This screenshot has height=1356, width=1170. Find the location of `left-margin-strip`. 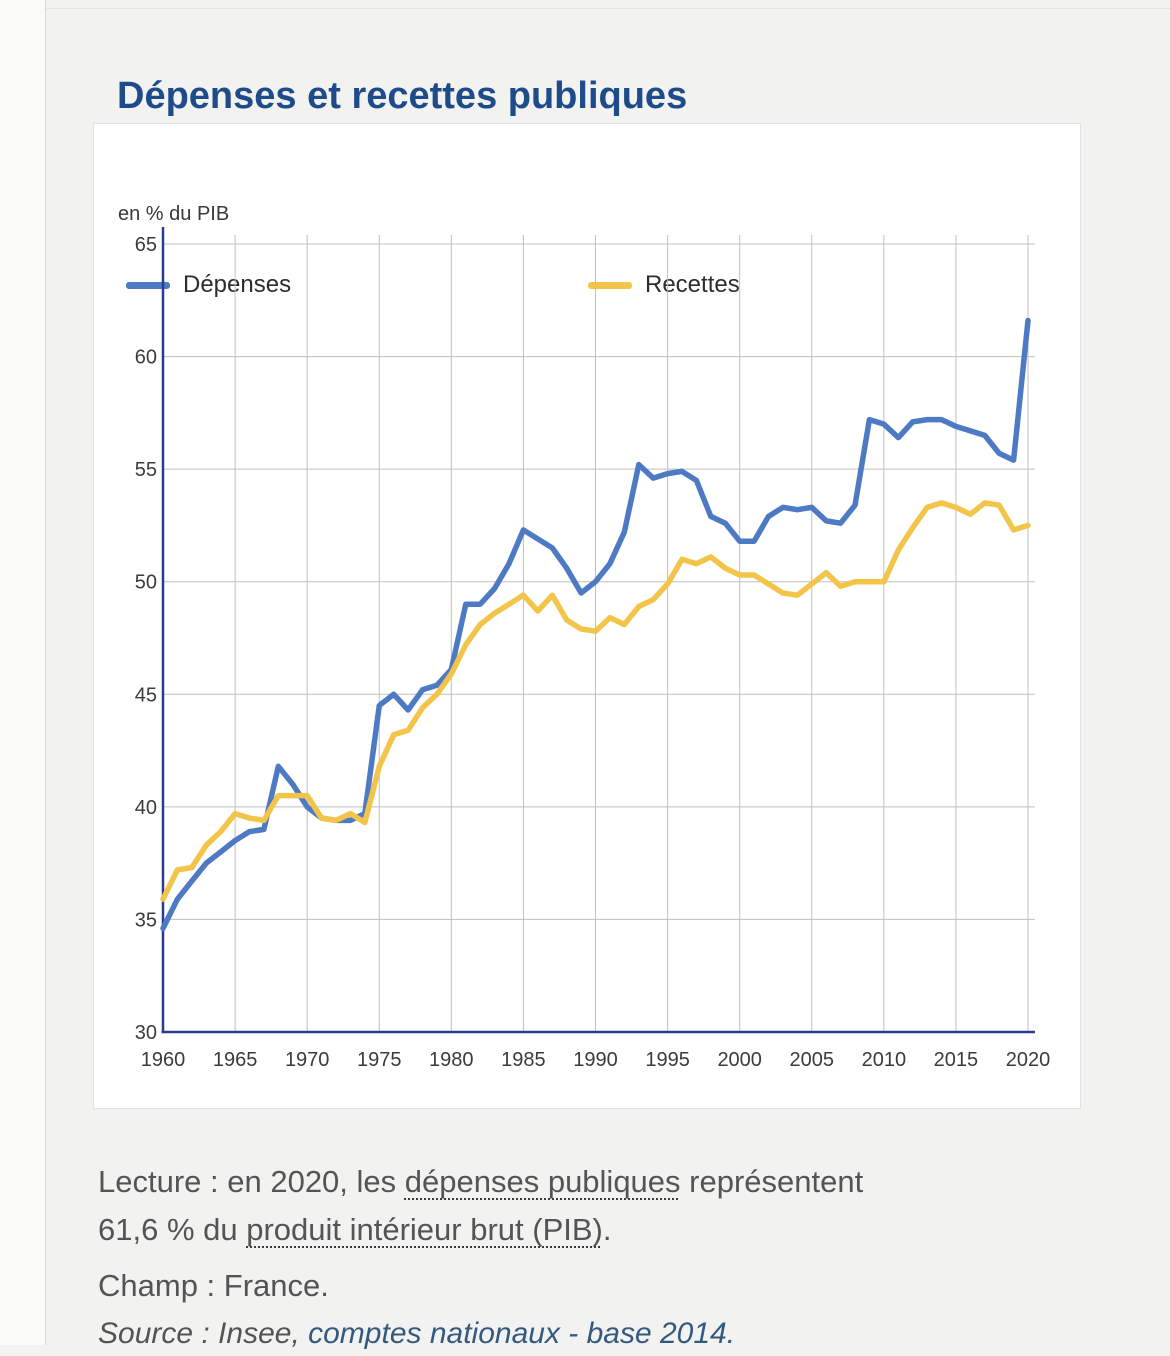

left-margin-strip is located at coordinates (23, 672).